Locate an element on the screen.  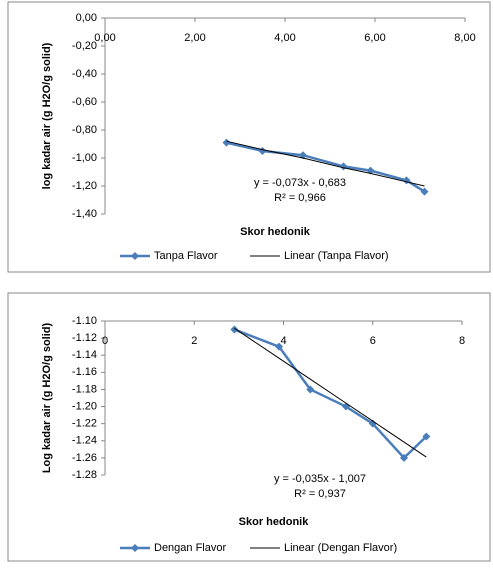
annotation: y = -0,073x - 0,683 is located at coordinates (300, 183).